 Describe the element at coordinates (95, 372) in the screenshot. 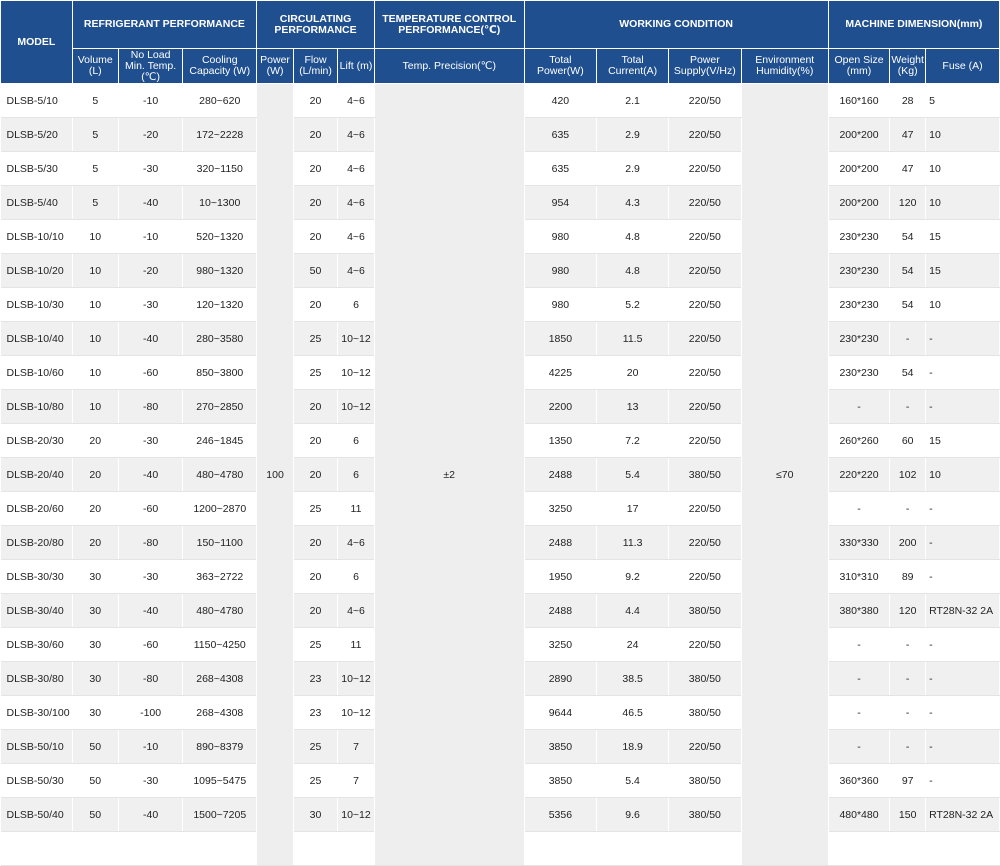

I see `cell-volume: 10` at that location.